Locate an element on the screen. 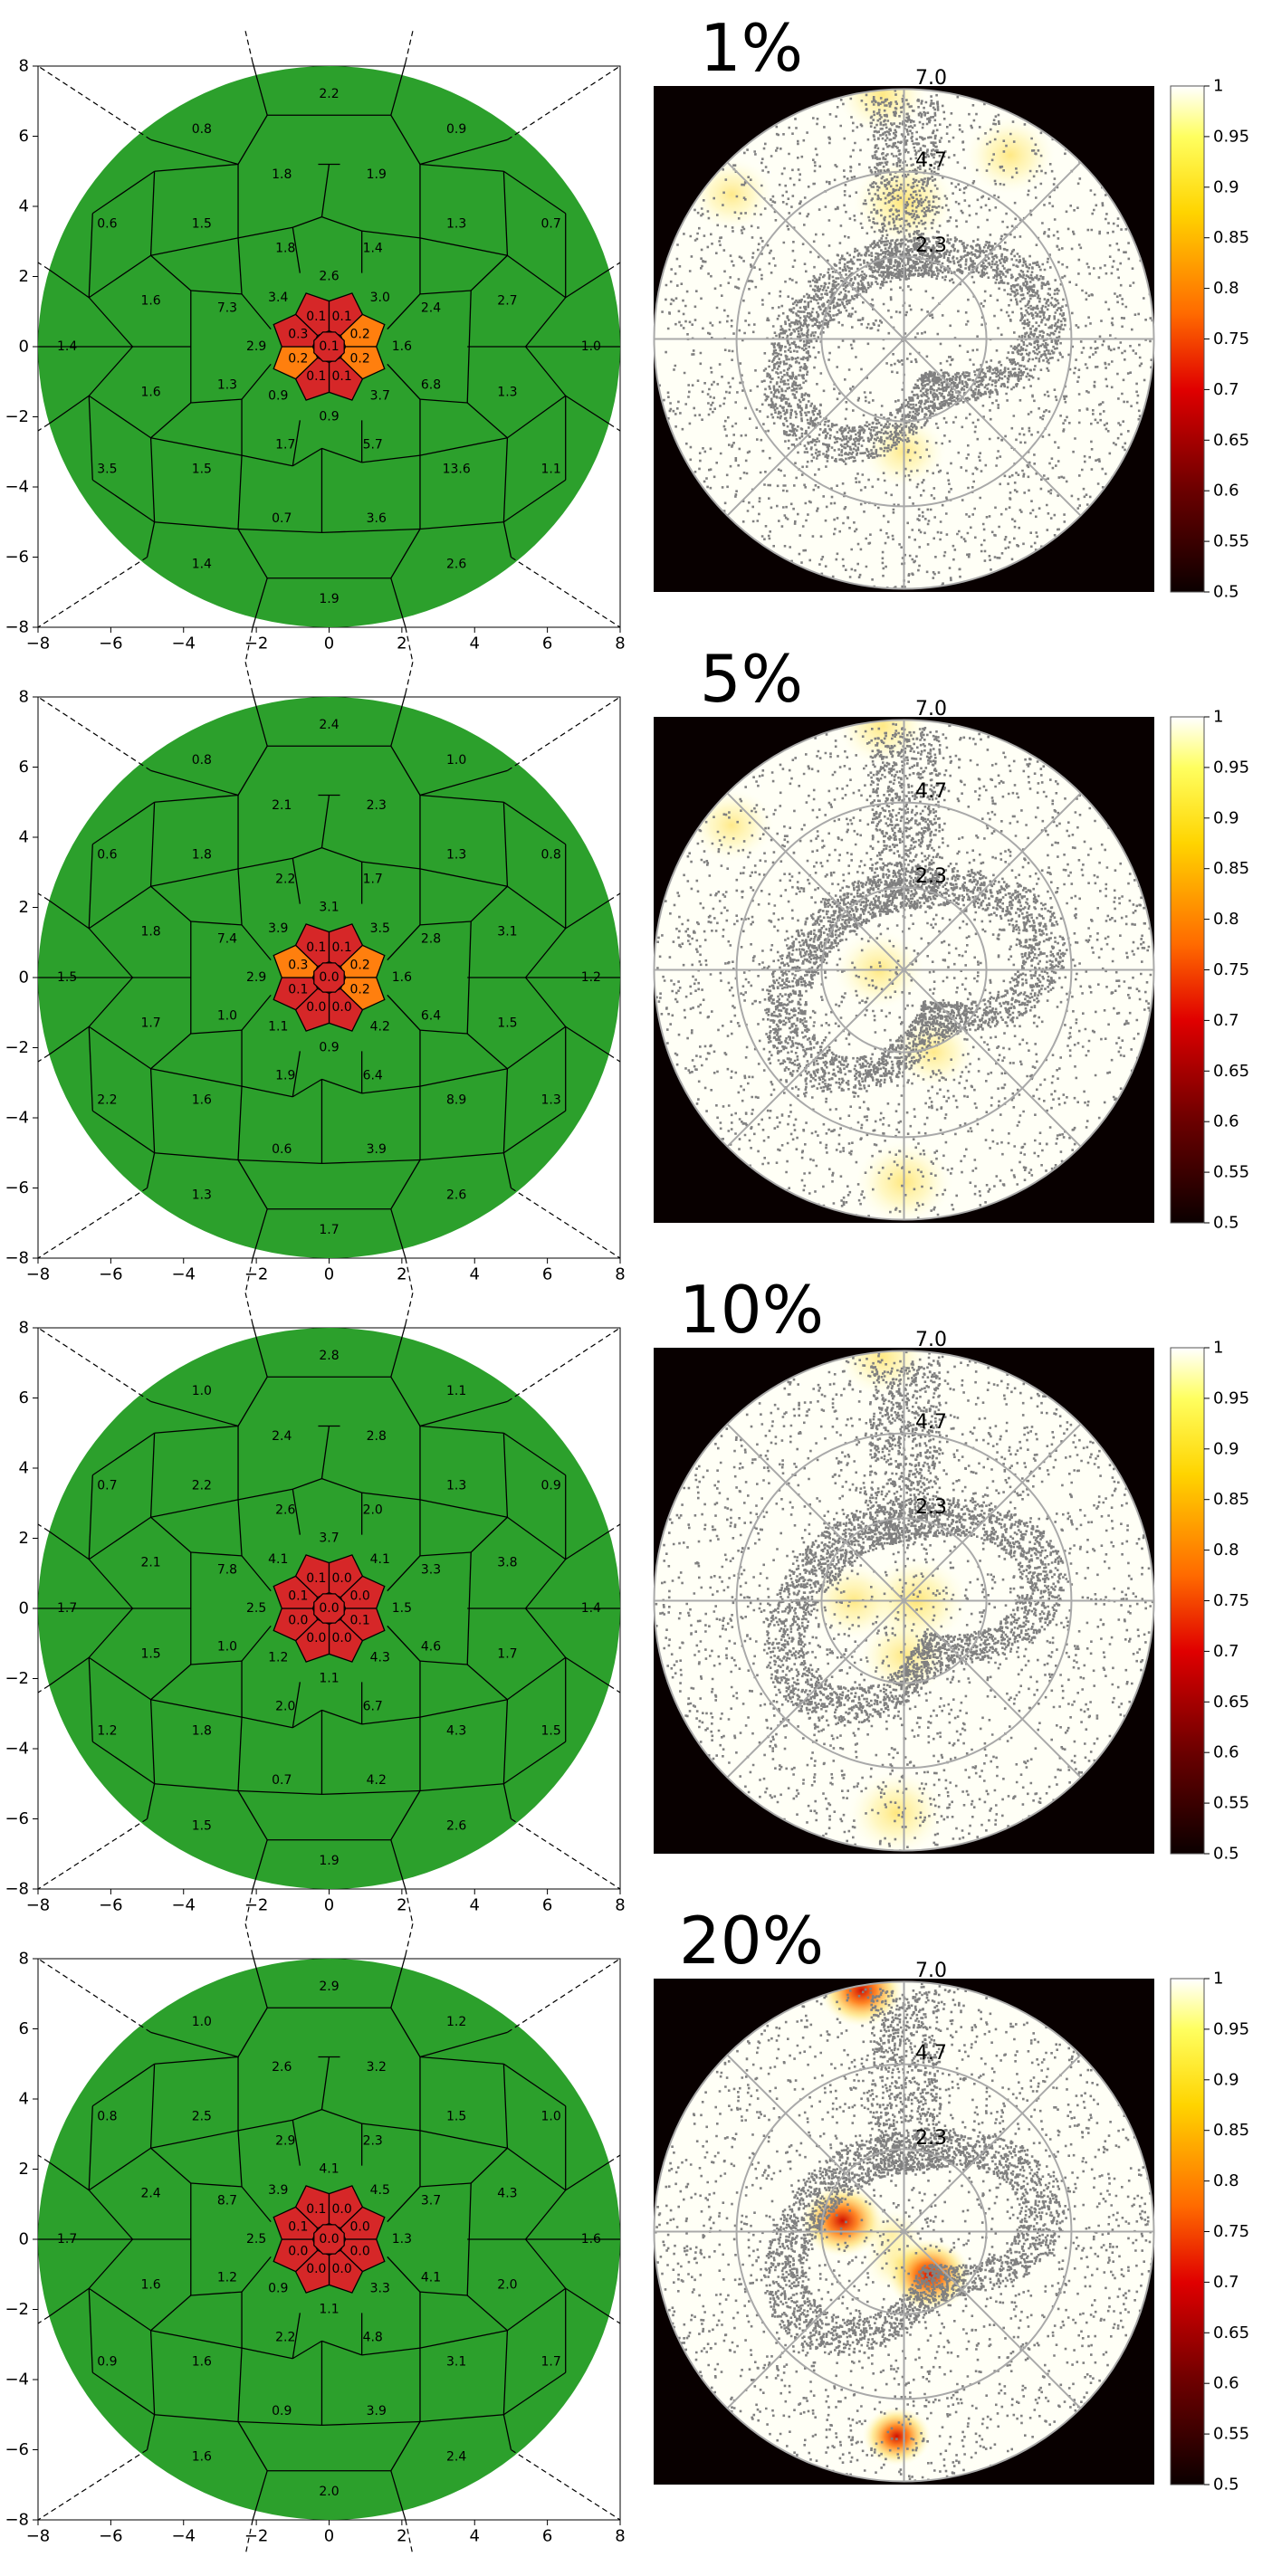 This screenshot has height=2576, width=1272. cell-value-label: 2.4 is located at coordinates (456, 2456).